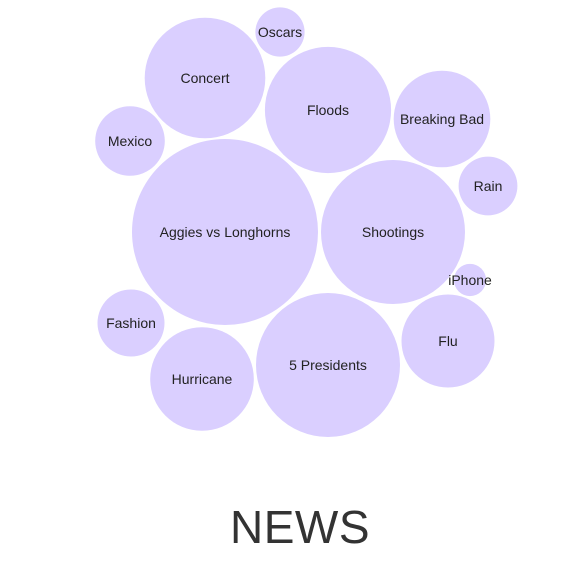 The image size is (585, 568). I want to click on bubble-circle-concert, so click(205, 78).